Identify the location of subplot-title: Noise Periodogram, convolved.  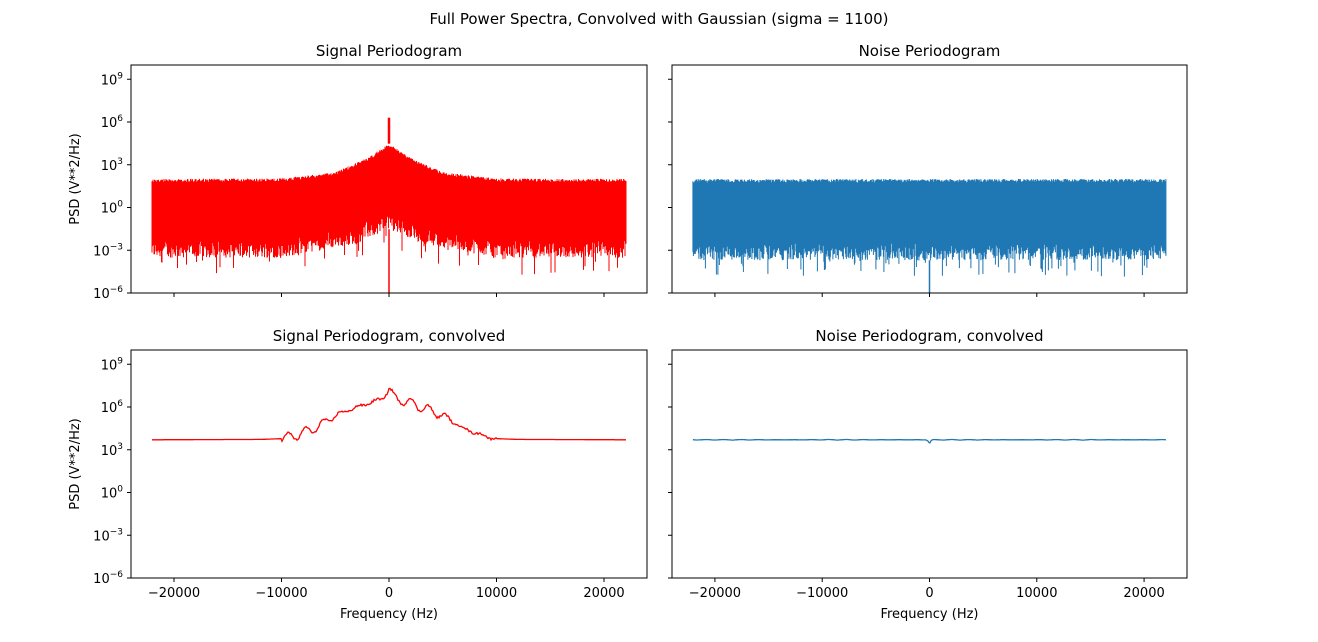
(929, 336).